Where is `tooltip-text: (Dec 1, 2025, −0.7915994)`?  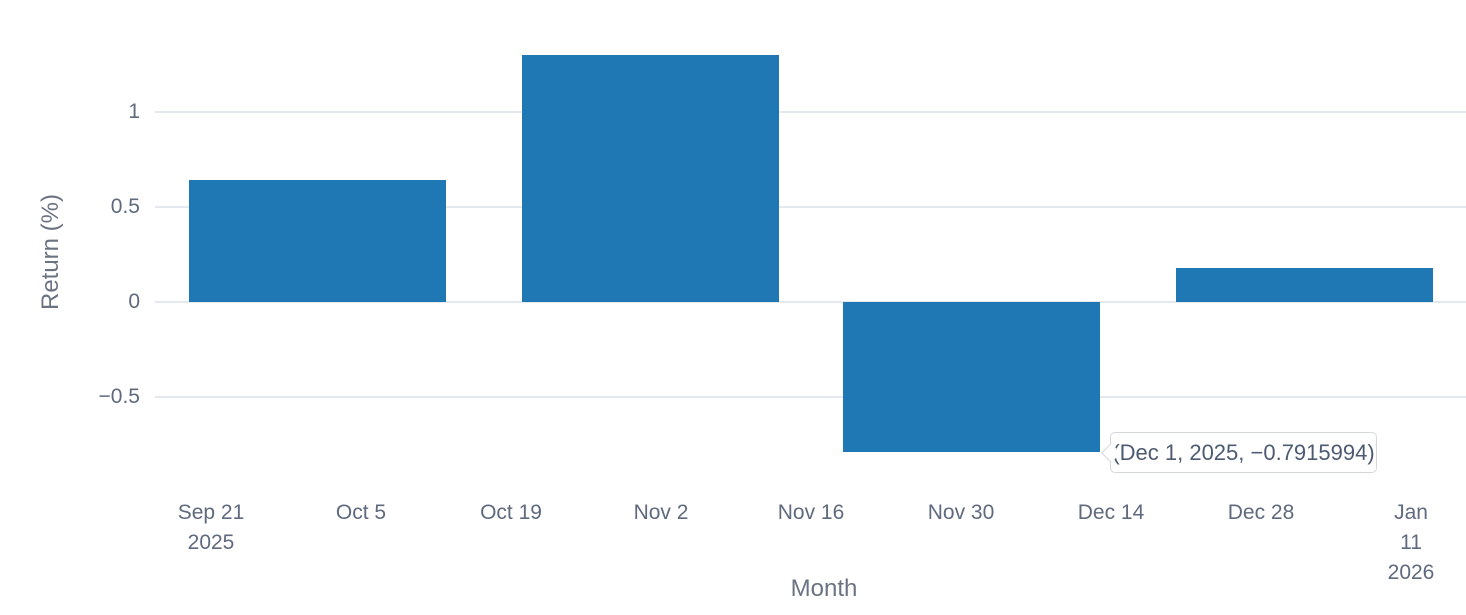 tooltip-text: (Dec 1, 2025, −0.7915994) is located at coordinates (1243, 452).